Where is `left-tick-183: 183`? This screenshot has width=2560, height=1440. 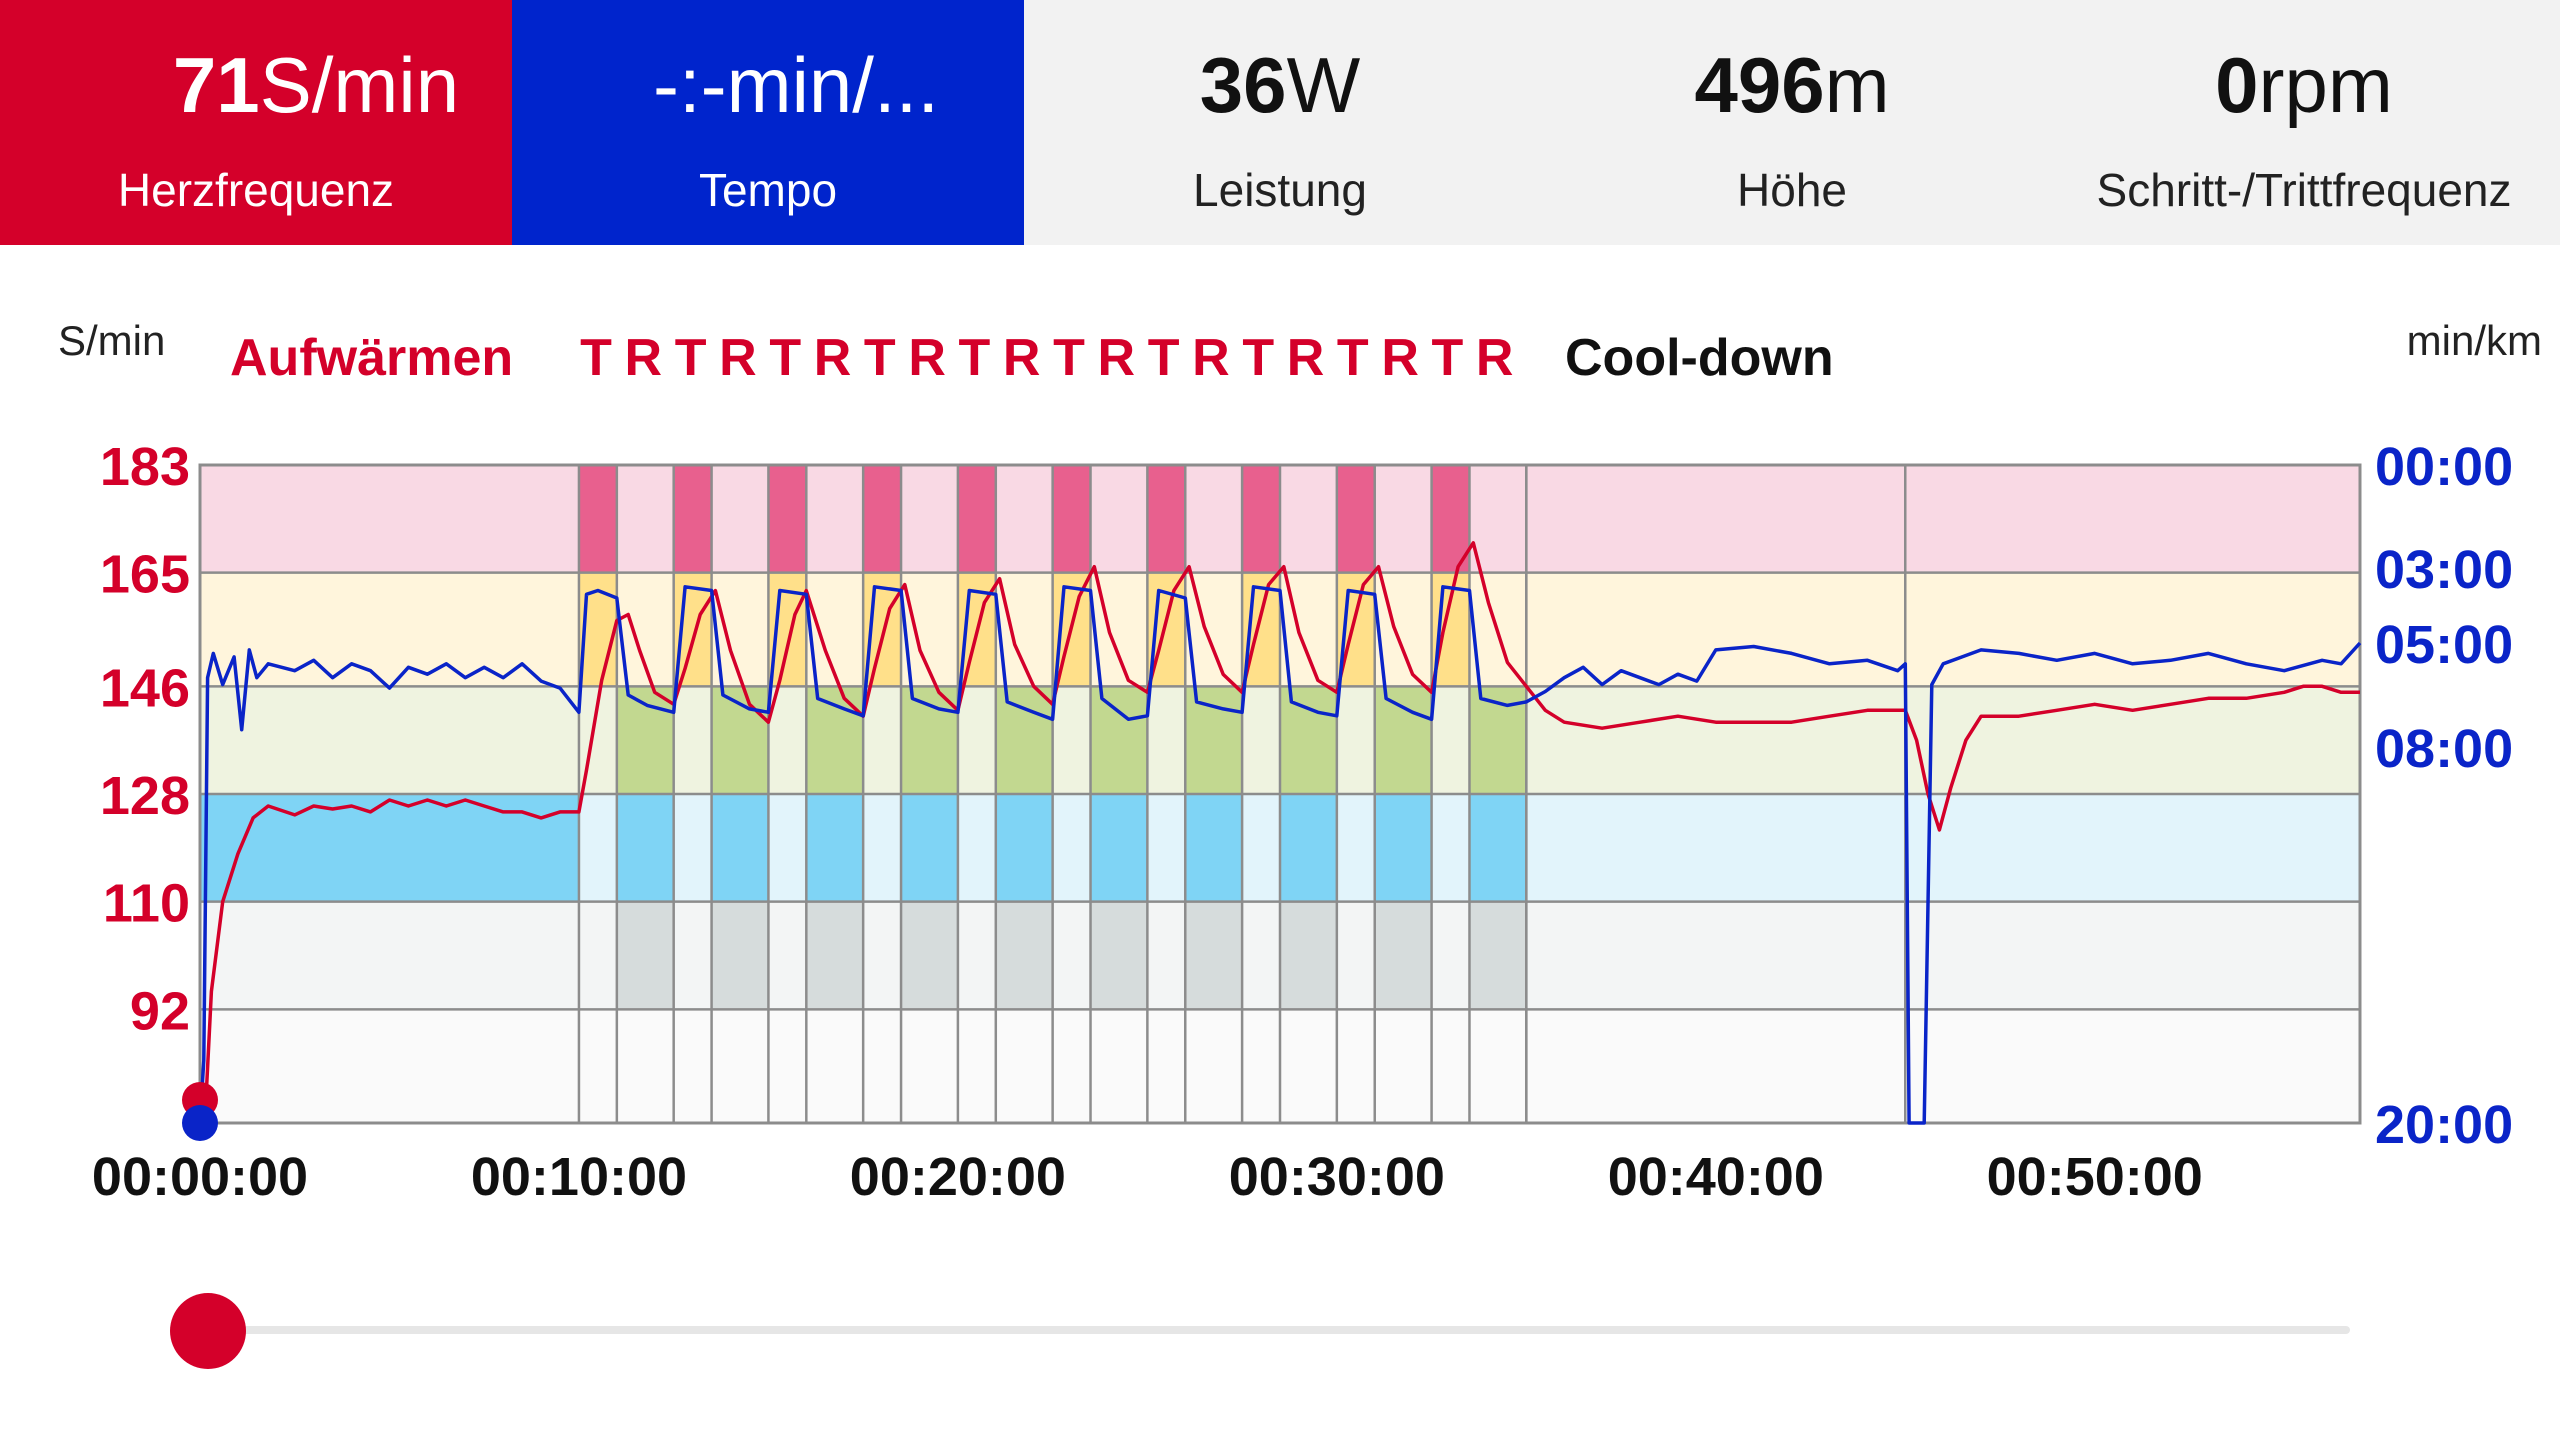
left-tick-183: 183 is located at coordinates (145, 467).